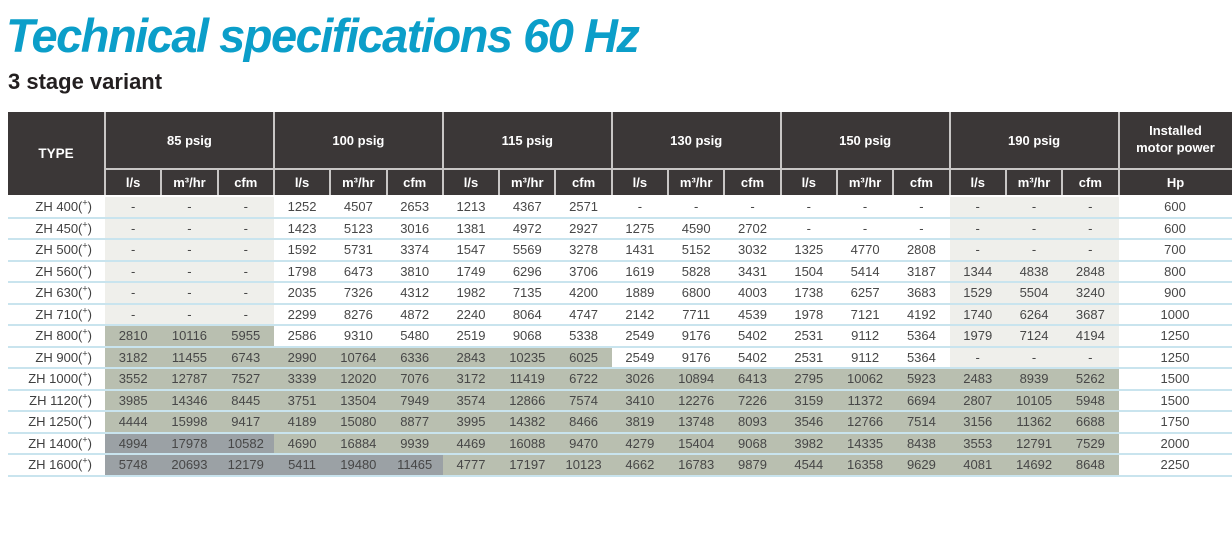 The height and width of the screenshot is (535, 1232). What do you see at coordinates (865, 465) in the screenshot?
I see `value-cell-150-psig-m-hr: 16358` at bounding box center [865, 465].